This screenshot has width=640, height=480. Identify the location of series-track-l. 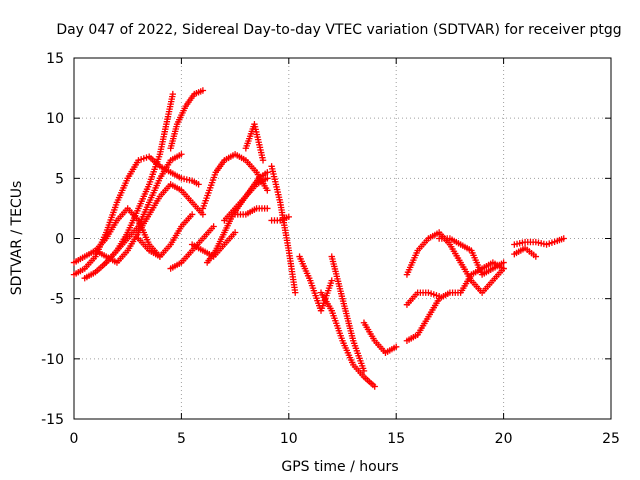
(246, 199).